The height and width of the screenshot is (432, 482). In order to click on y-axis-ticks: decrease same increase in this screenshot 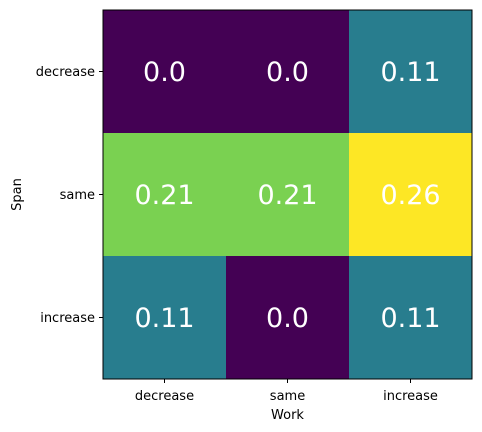, I will do `click(69, 195)`.